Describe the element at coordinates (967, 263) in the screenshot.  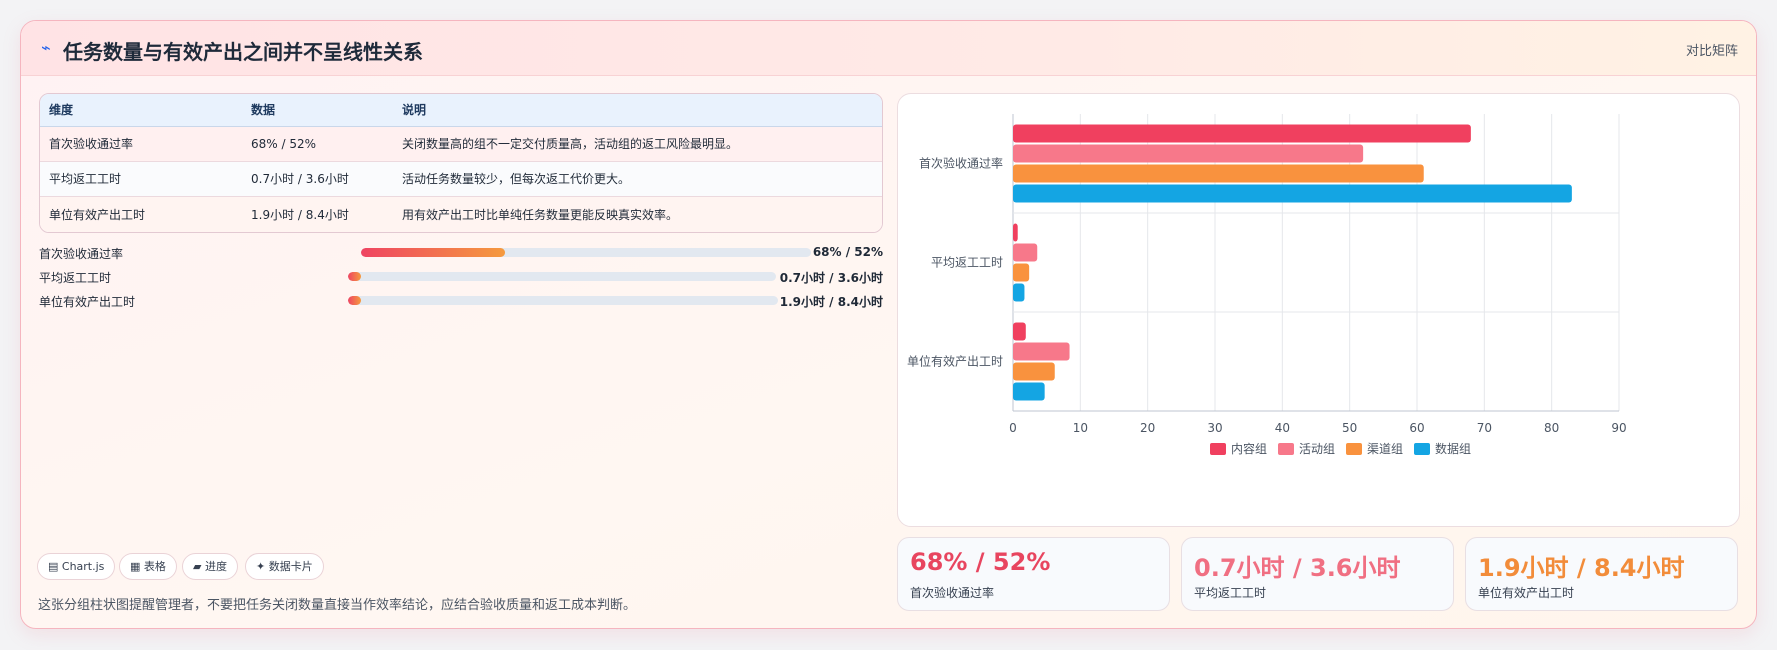
I see `y-category-label: 平均返工工时` at that location.